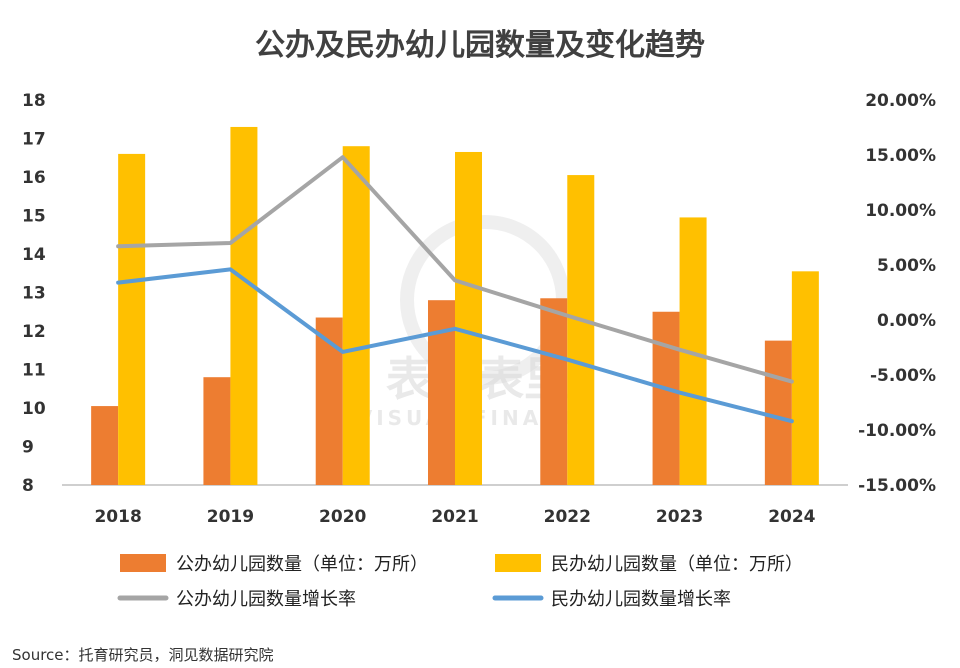 The height and width of the screenshot is (668, 960). Describe the element at coordinates (903, 376) in the screenshot. I see `y-right-tick-label: -5.00%` at that location.